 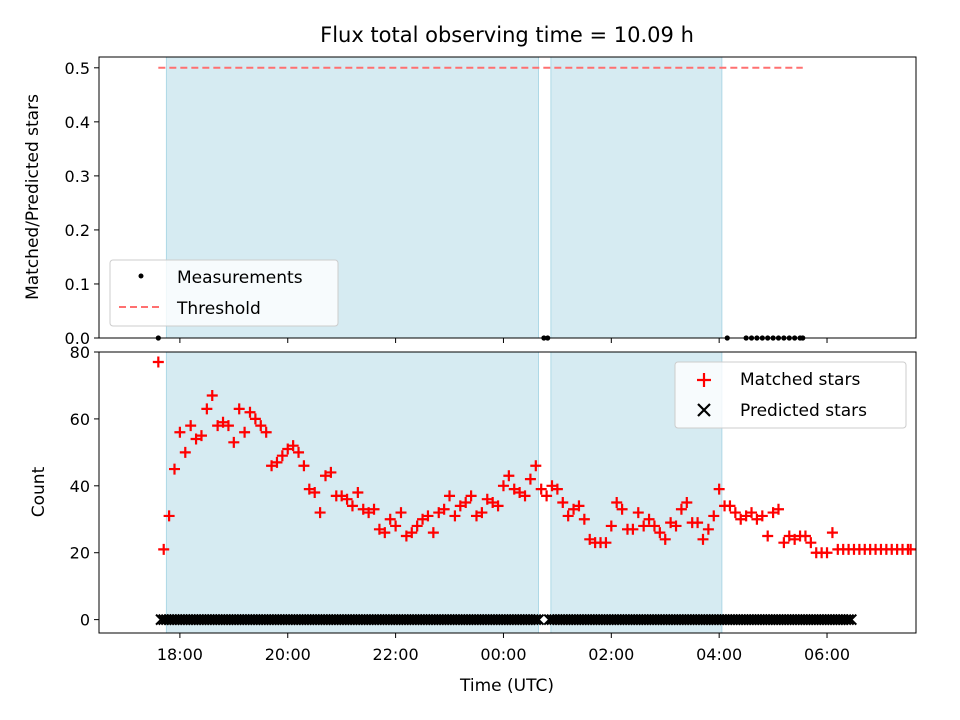 What do you see at coordinates (80, 352) in the screenshot?
I see `y-tick-label: 80` at bounding box center [80, 352].